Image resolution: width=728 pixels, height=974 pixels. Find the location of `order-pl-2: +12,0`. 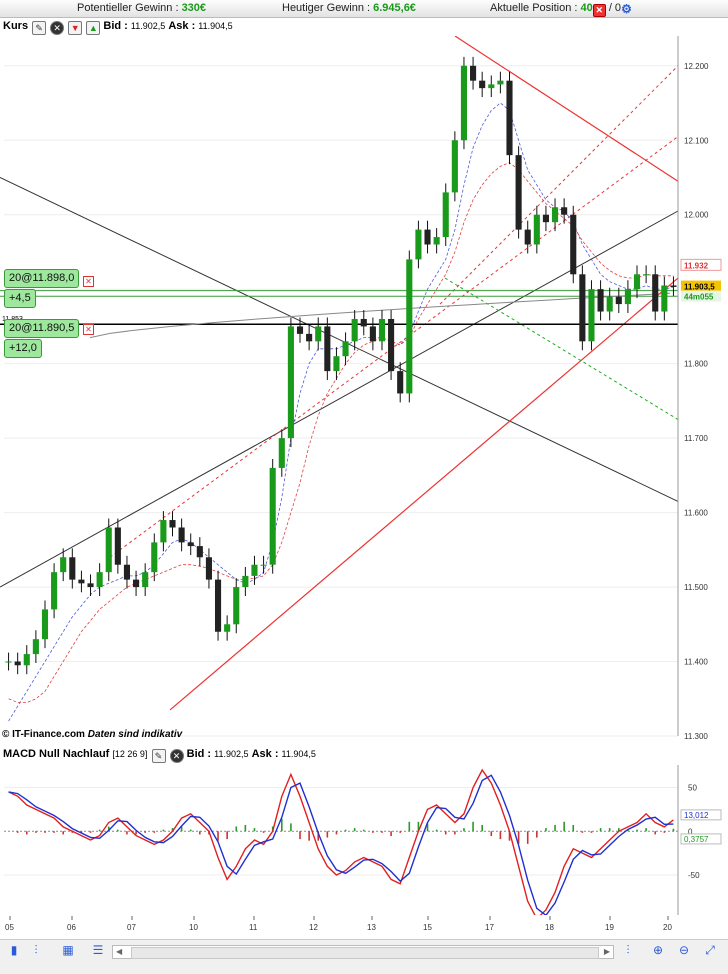

order-pl-2: +12,0 is located at coordinates (23, 348).